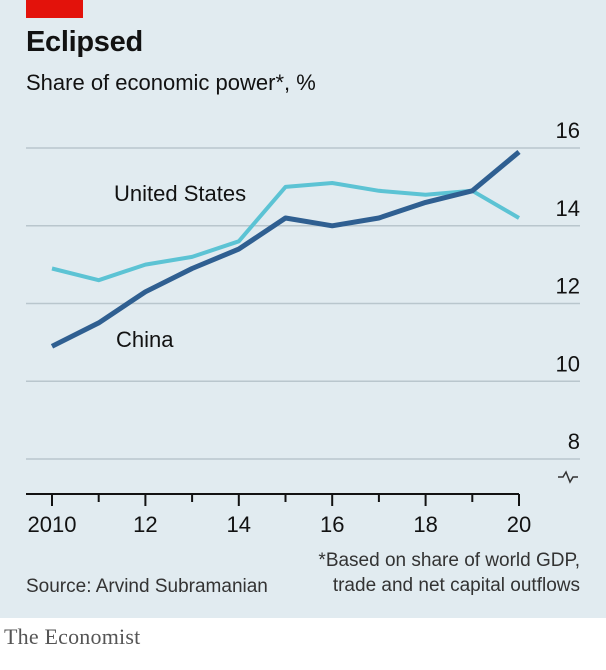  Describe the element at coordinates (568, 208) in the screenshot. I see `y-tick-label-14: 14` at that location.